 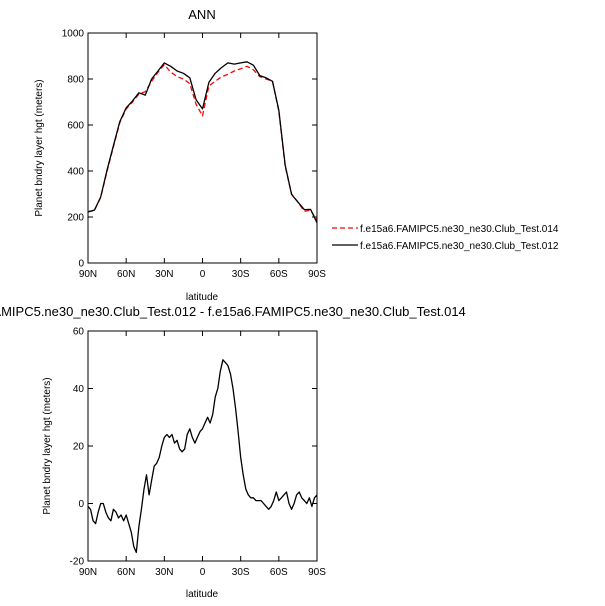 What do you see at coordinates (77, 562) in the screenshot?
I see `bottom-panel-y-tick-label: -20` at bounding box center [77, 562].